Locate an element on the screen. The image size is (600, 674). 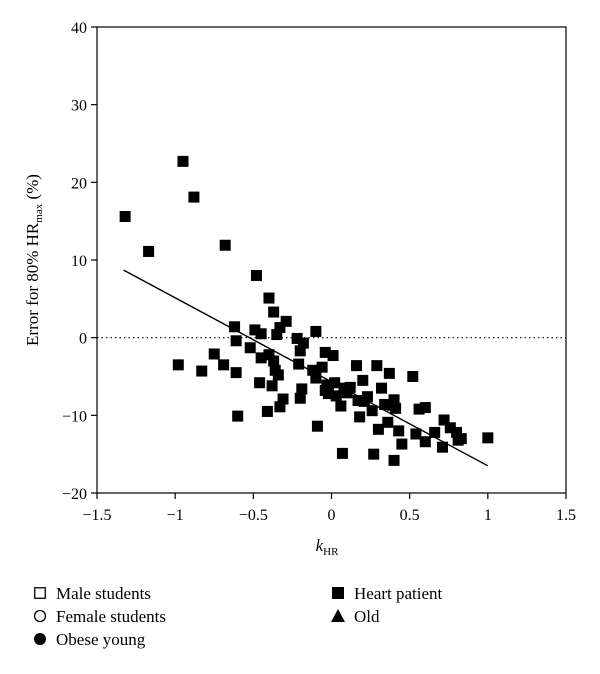
legend-entry: Female students is located at coordinates (99, 616).